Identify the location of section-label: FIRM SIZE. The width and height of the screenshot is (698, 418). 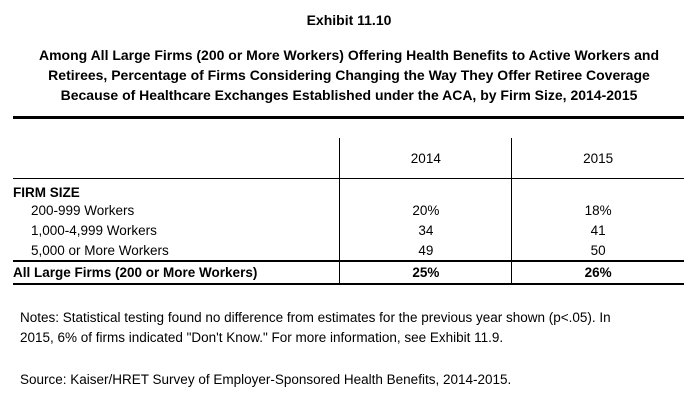
(46, 192).